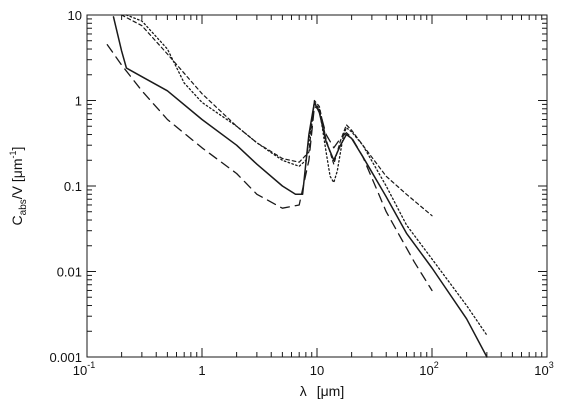  What do you see at coordinates (303, 391) in the screenshot?
I see `x-axis-symbol: λ` at bounding box center [303, 391].